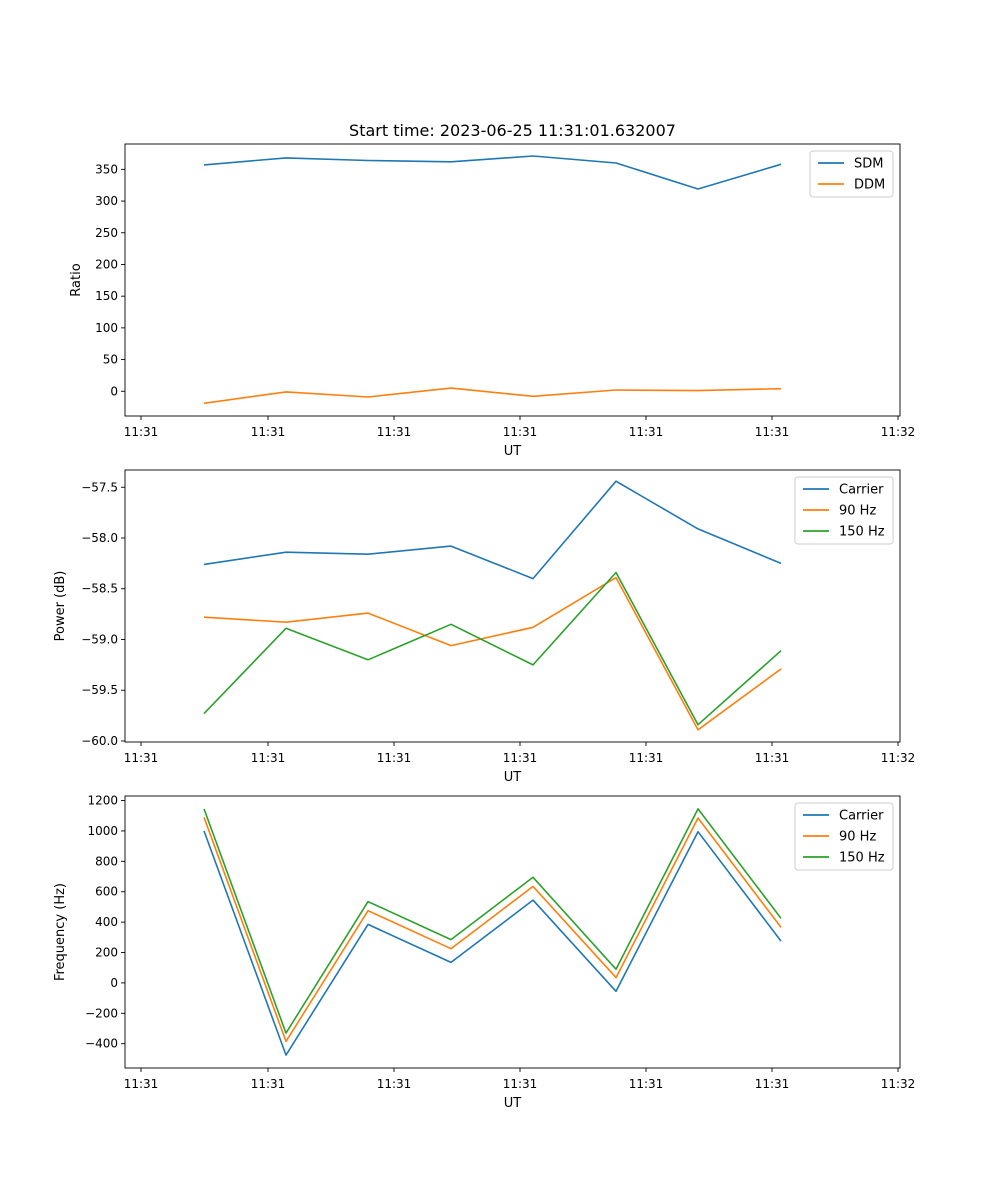  Describe the element at coordinates (76, 279) in the screenshot. I see `y-axis-label: Ratio` at that location.